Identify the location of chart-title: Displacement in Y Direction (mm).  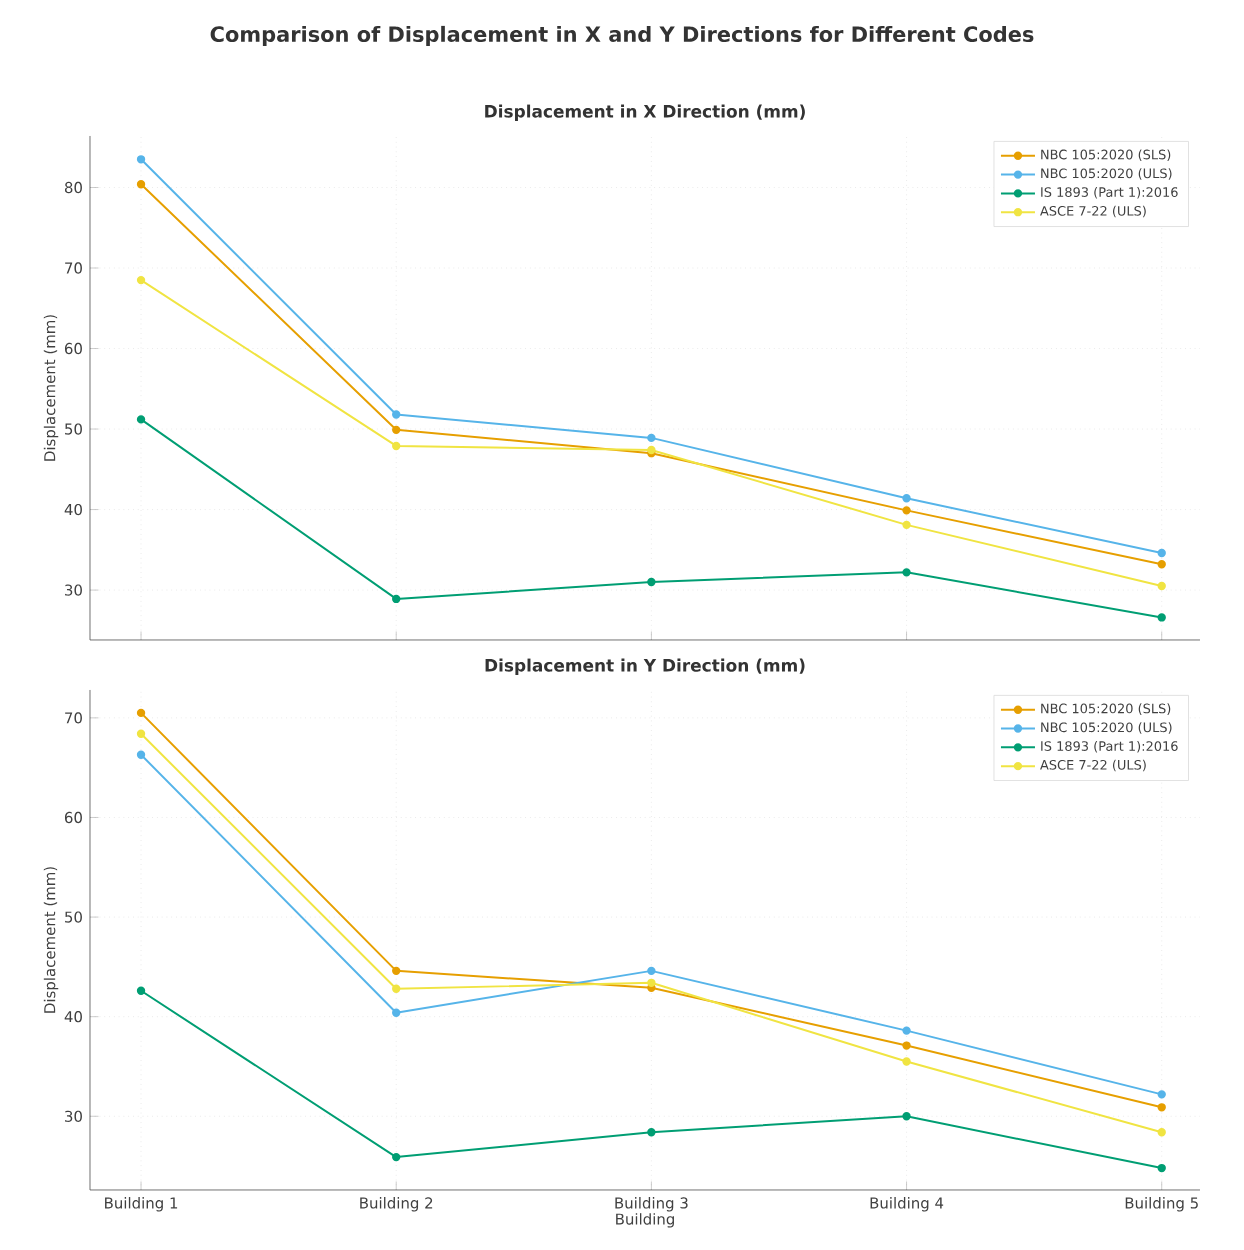
(645, 666).